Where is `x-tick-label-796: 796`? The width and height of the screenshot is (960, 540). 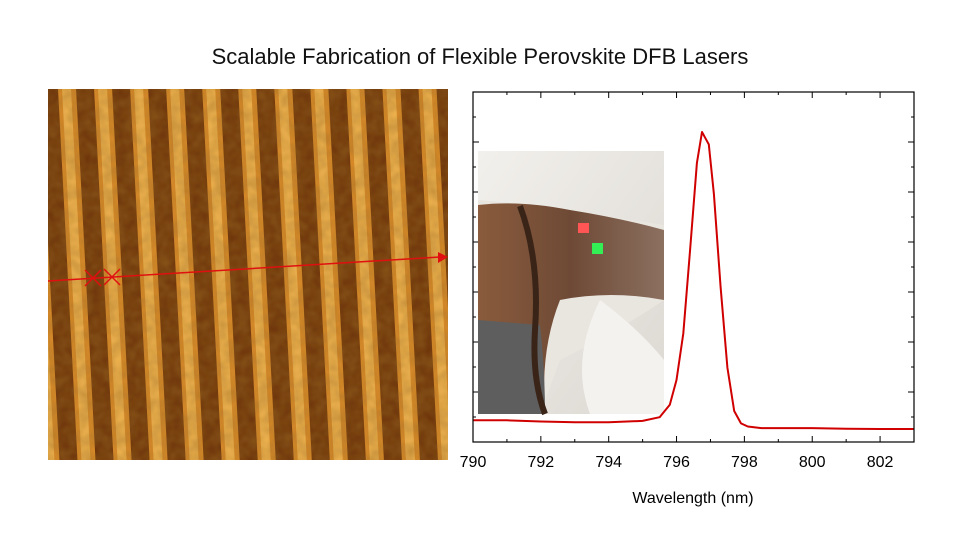
x-tick-label-796: 796 is located at coordinates (676, 462).